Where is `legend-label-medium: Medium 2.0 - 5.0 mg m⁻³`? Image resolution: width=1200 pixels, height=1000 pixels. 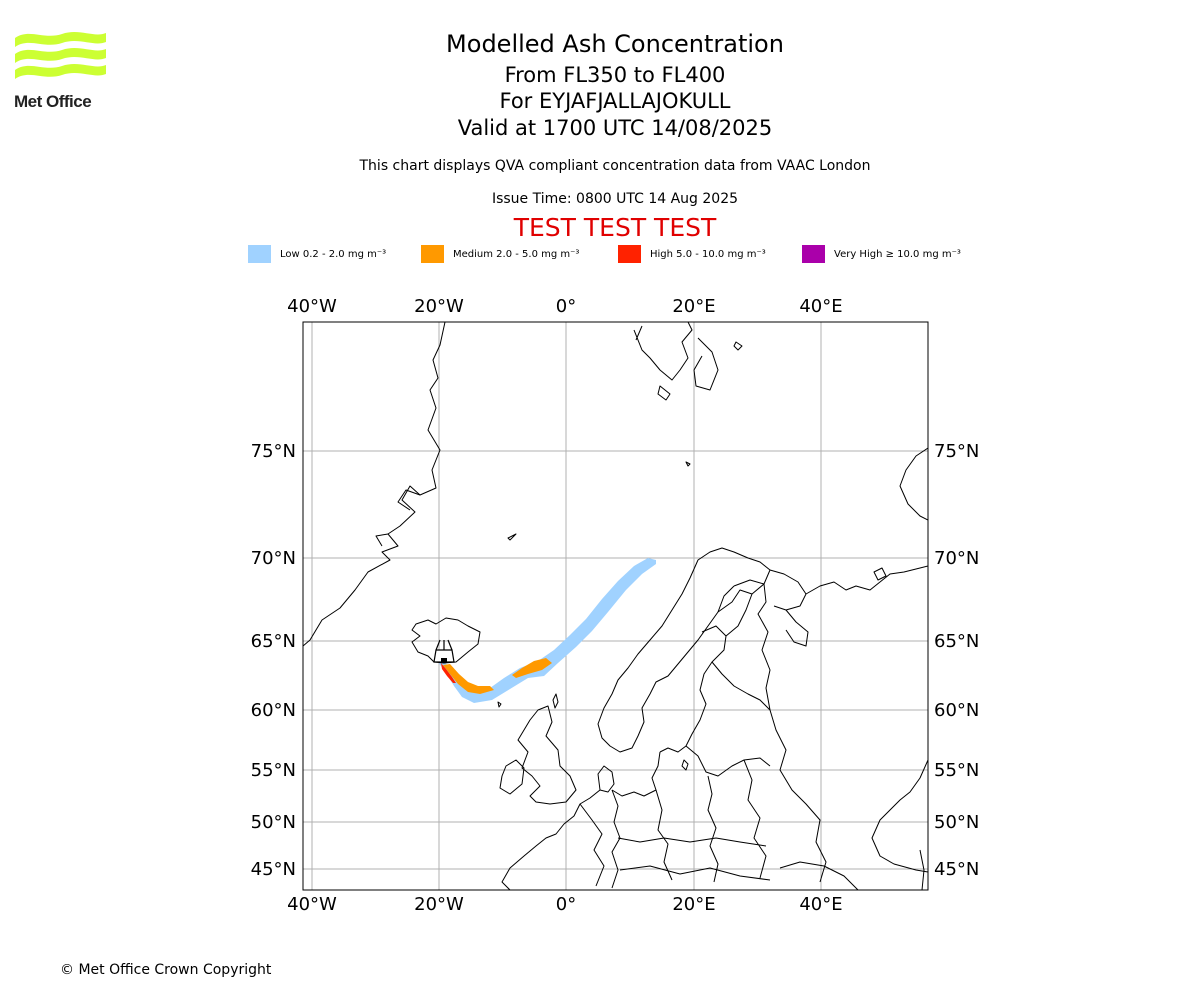
legend-label-medium: Medium 2.0 - 5.0 mg m⁻³ is located at coordinates (516, 254).